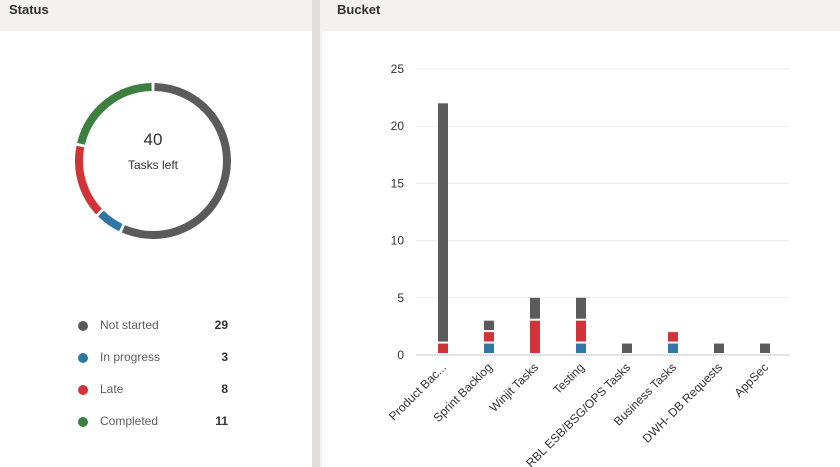  Describe the element at coordinates (224, 389) in the screenshot. I see `legend-count: 8` at that location.